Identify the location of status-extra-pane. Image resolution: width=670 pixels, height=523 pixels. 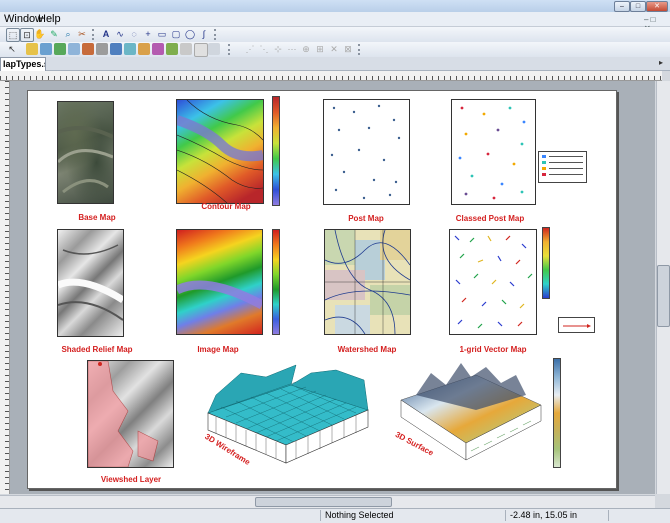
(639, 515).